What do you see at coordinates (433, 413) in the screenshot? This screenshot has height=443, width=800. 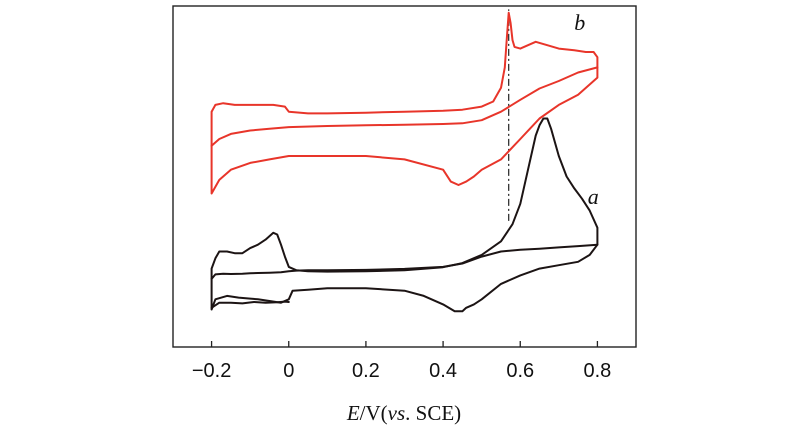 I see `x-axis-title-ref: . SCE)` at bounding box center [433, 413].